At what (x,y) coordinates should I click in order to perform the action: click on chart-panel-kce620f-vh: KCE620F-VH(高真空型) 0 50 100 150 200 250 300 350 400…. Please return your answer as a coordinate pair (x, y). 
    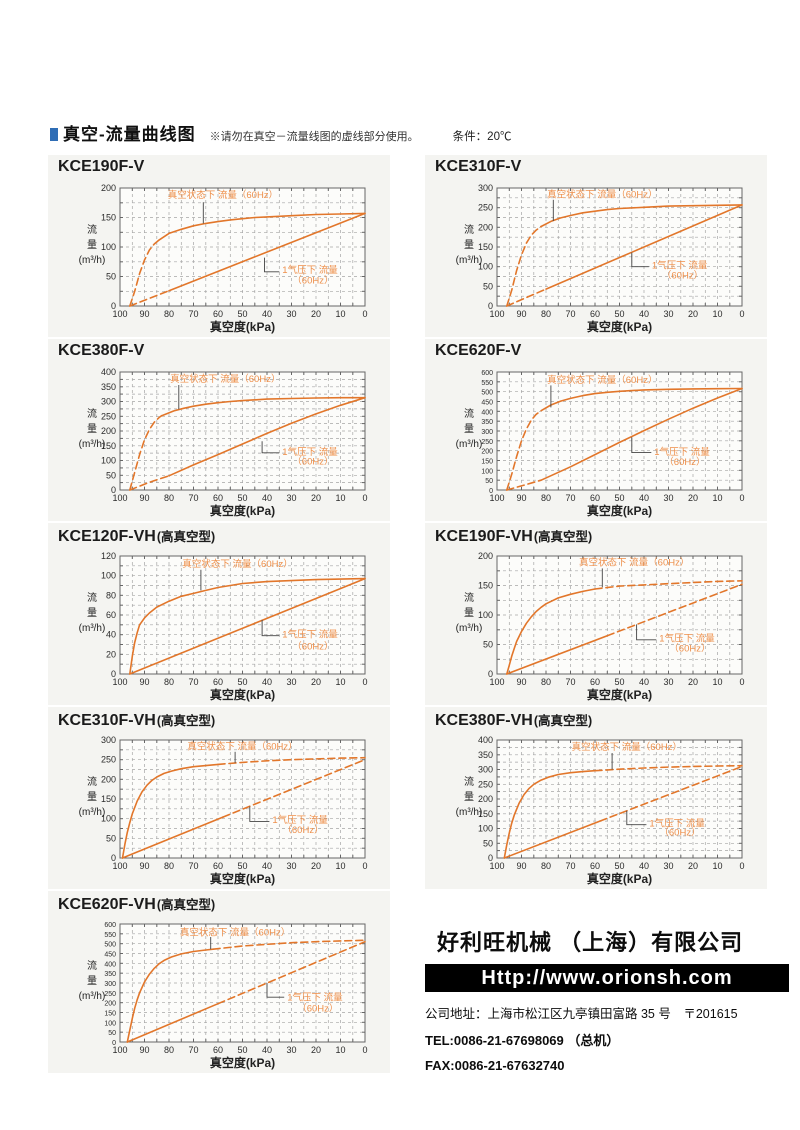
    Looking at the image, I should click on (219, 982).